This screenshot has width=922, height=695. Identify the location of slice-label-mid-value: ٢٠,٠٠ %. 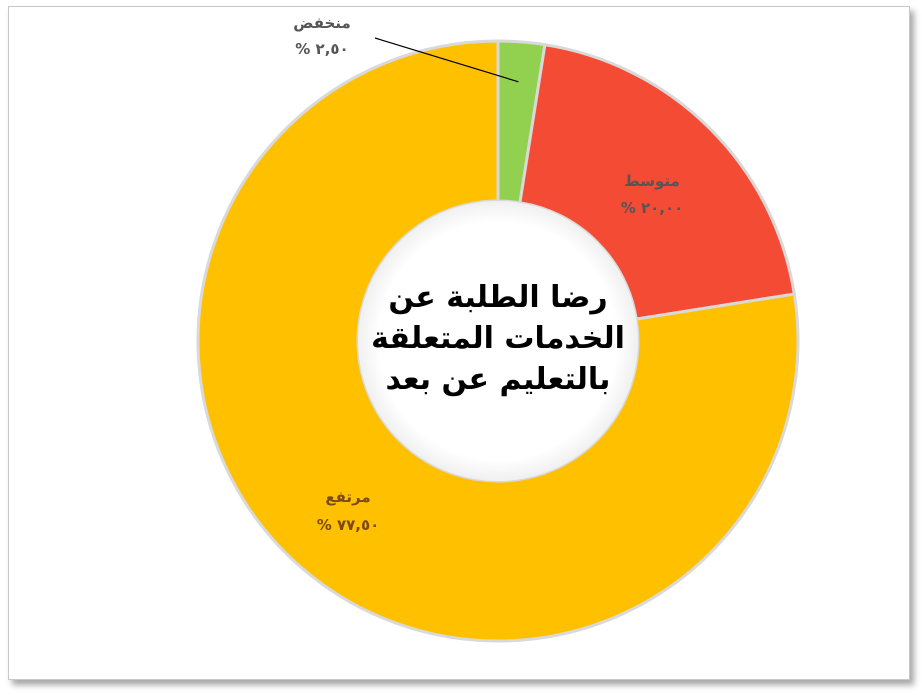
(652, 208).